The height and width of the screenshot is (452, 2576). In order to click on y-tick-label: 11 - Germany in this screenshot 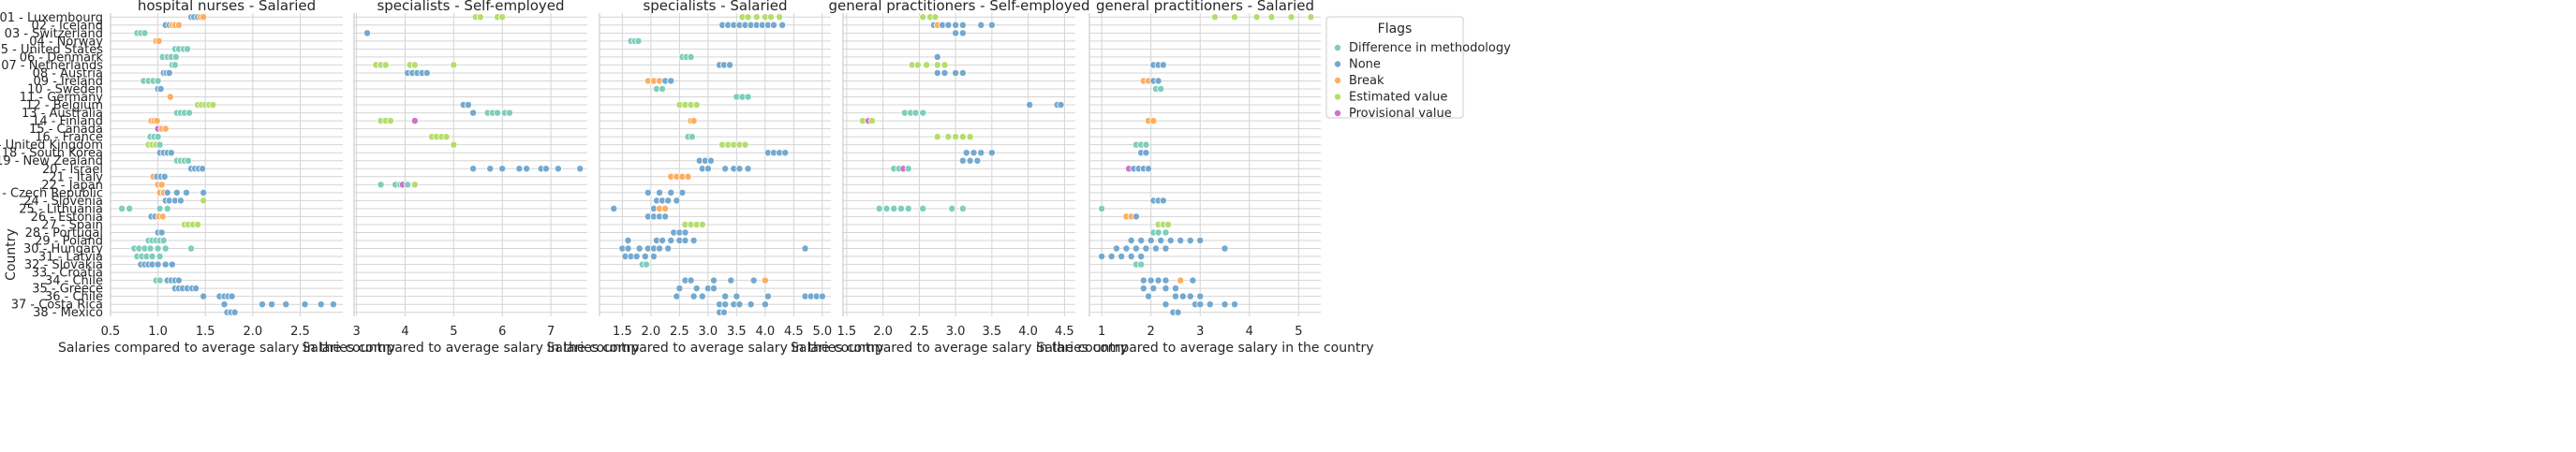, I will do `click(62, 98)`.